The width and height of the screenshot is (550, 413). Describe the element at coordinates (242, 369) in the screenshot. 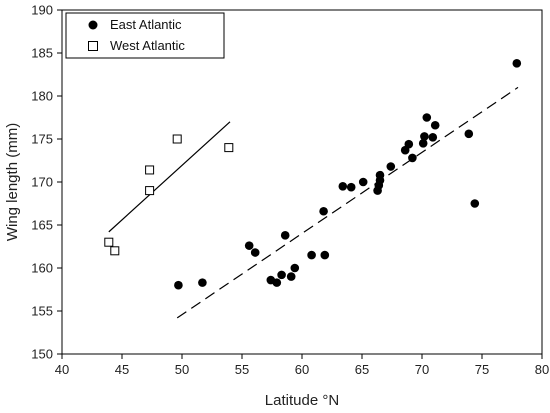

I see `x-tick-label: 55` at that location.